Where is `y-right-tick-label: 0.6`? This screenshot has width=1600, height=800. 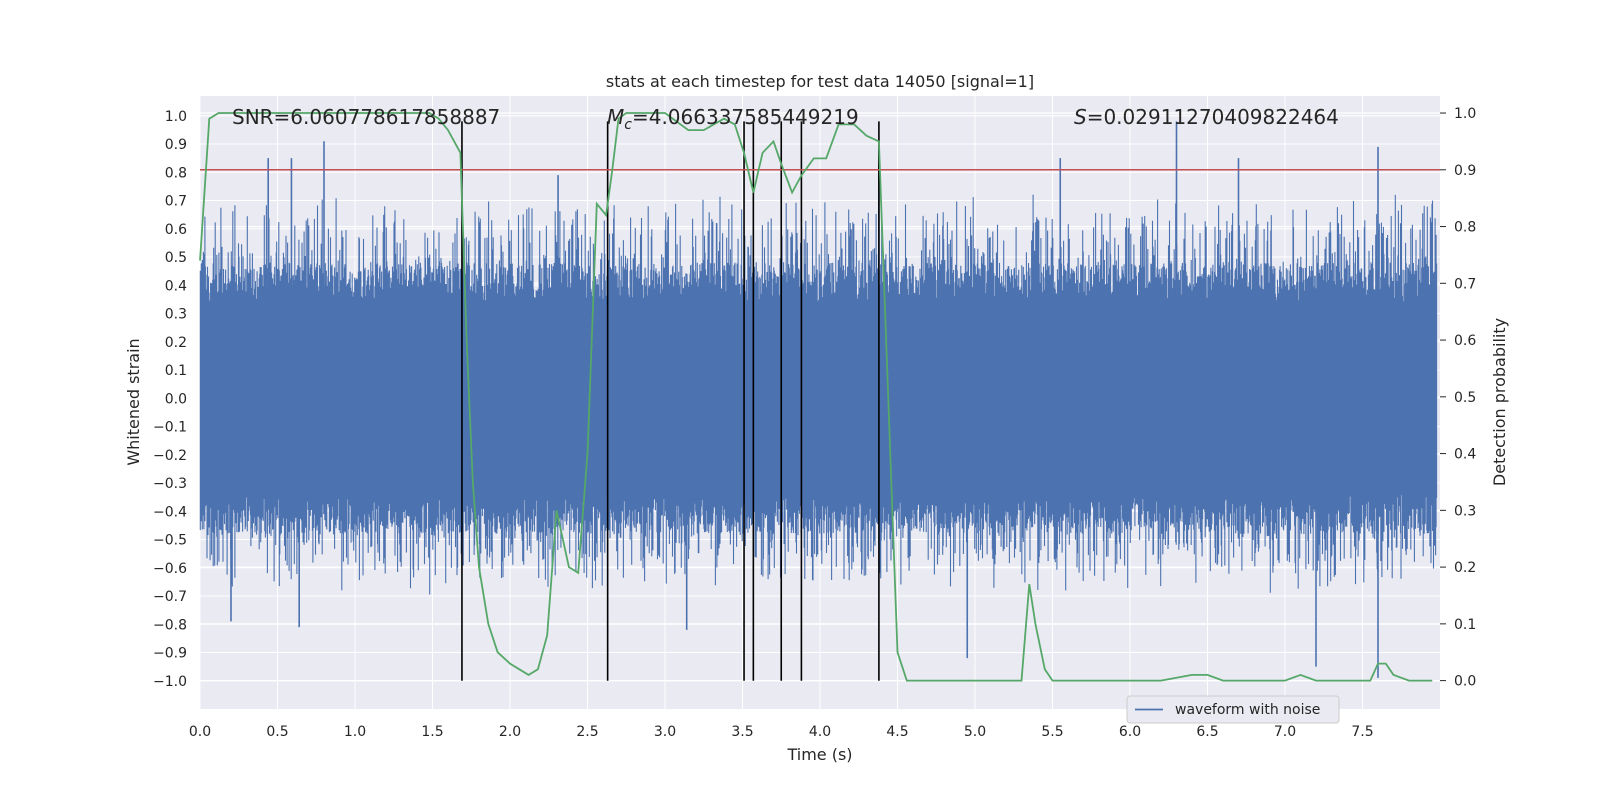 y-right-tick-label: 0.6 is located at coordinates (1465, 341).